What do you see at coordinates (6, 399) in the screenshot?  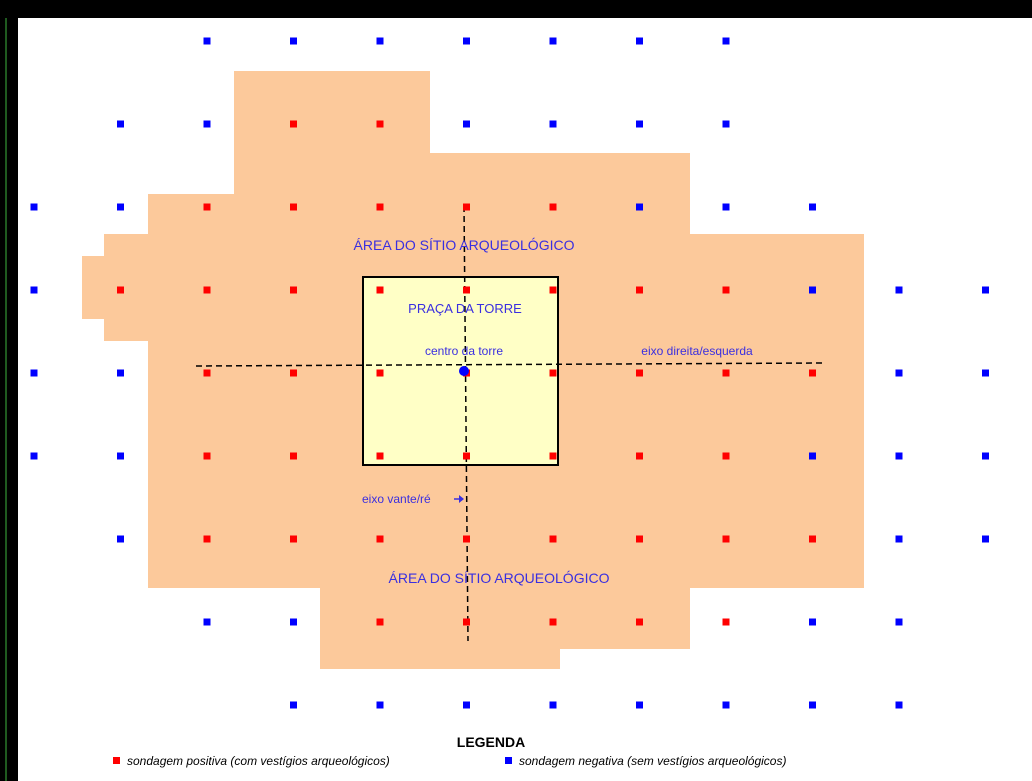 I see `left-edge-line` at bounding box center [6, 399].